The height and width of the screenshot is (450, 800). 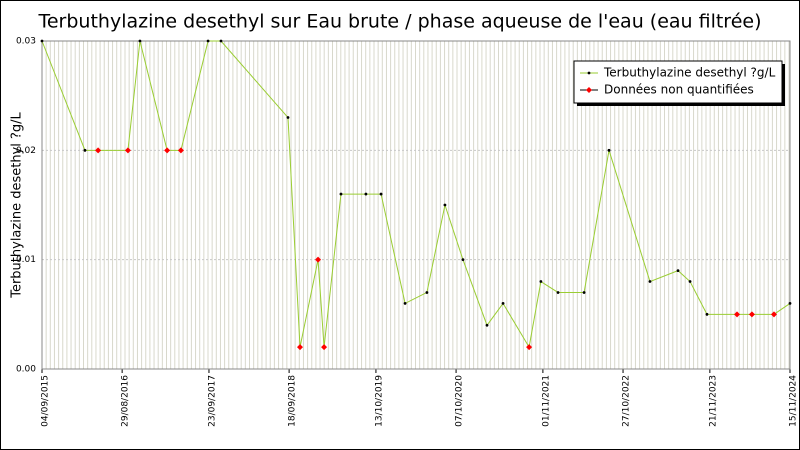 I want to click on x-tick-label: 27/10/2022, so click(x=627, y=401).